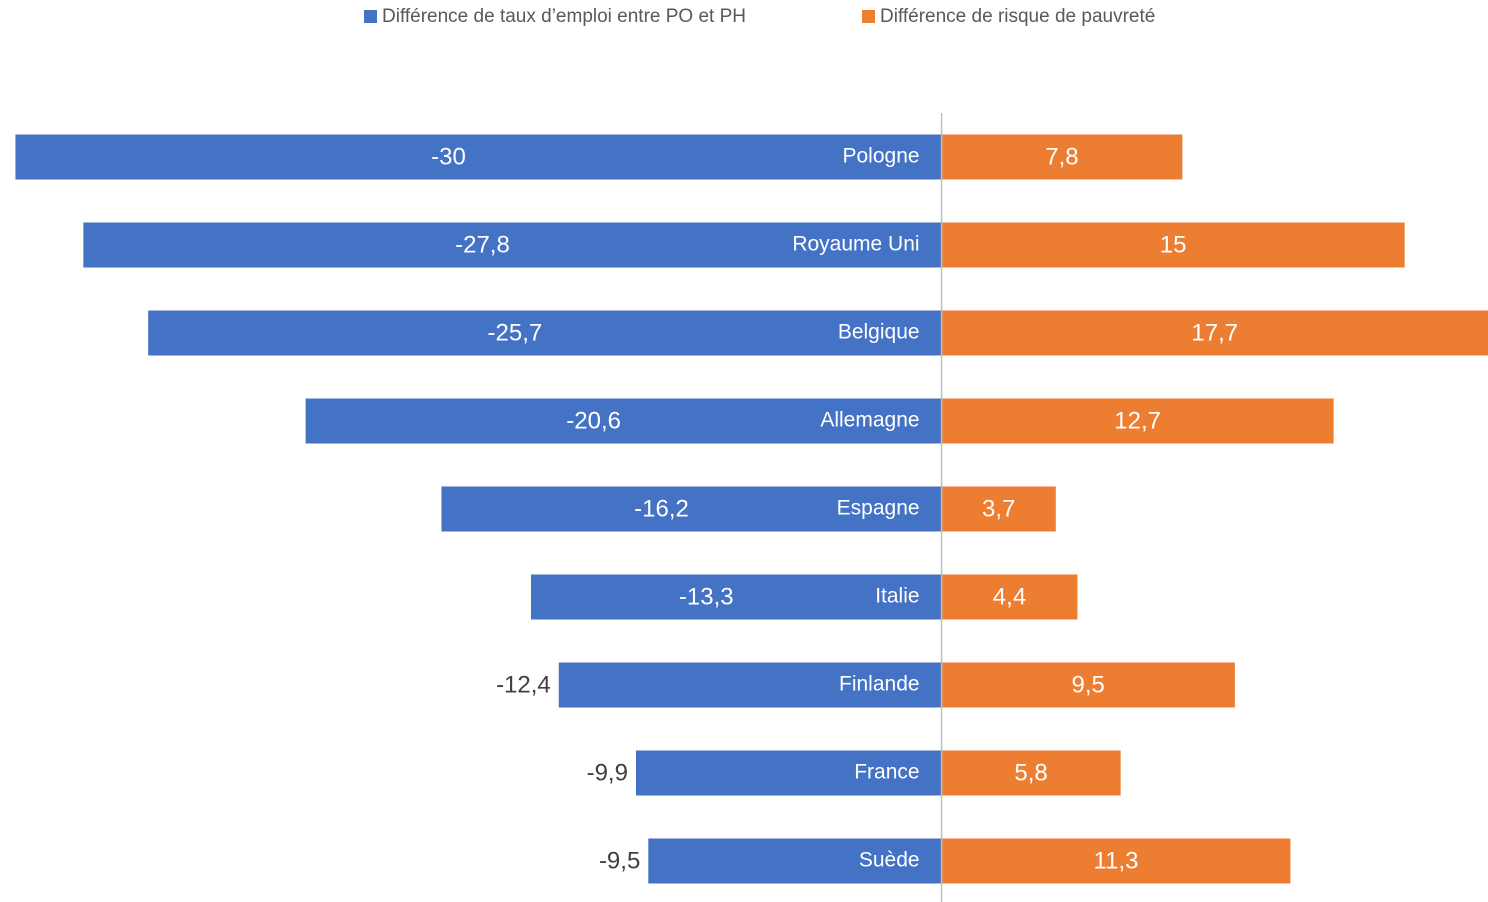 Image resolution: width=1488 pixels, height=902 pixels. What do you see at coordinates (607, 772) in the screenshot?
I see `value-label: -9,9` at bounding box center [607, 772].